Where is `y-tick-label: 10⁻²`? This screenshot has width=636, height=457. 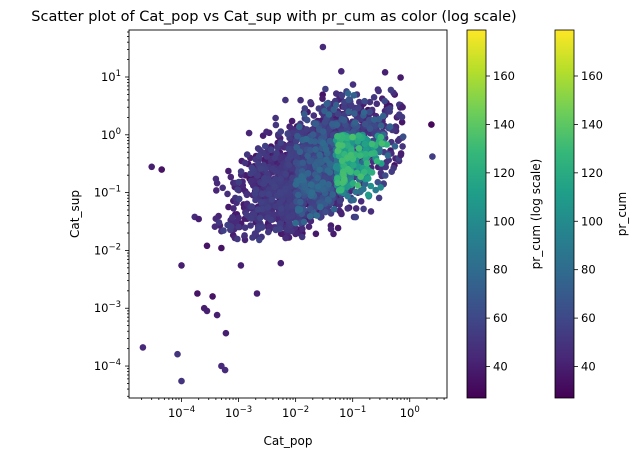 y-tick-label: 10⁻² is located at coordinates (107, 249).